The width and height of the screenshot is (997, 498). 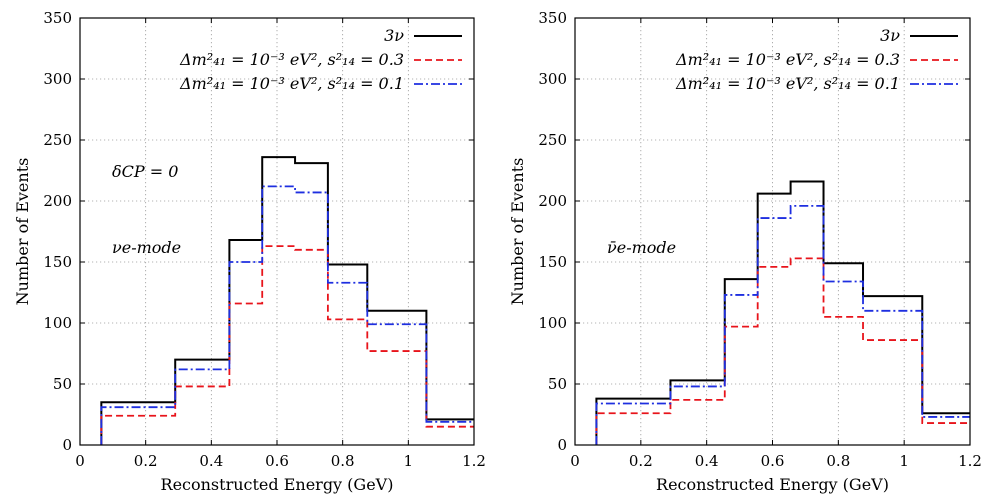 I want to click on annotation-1: ν̄e-mode, so click(x=641, y=247).